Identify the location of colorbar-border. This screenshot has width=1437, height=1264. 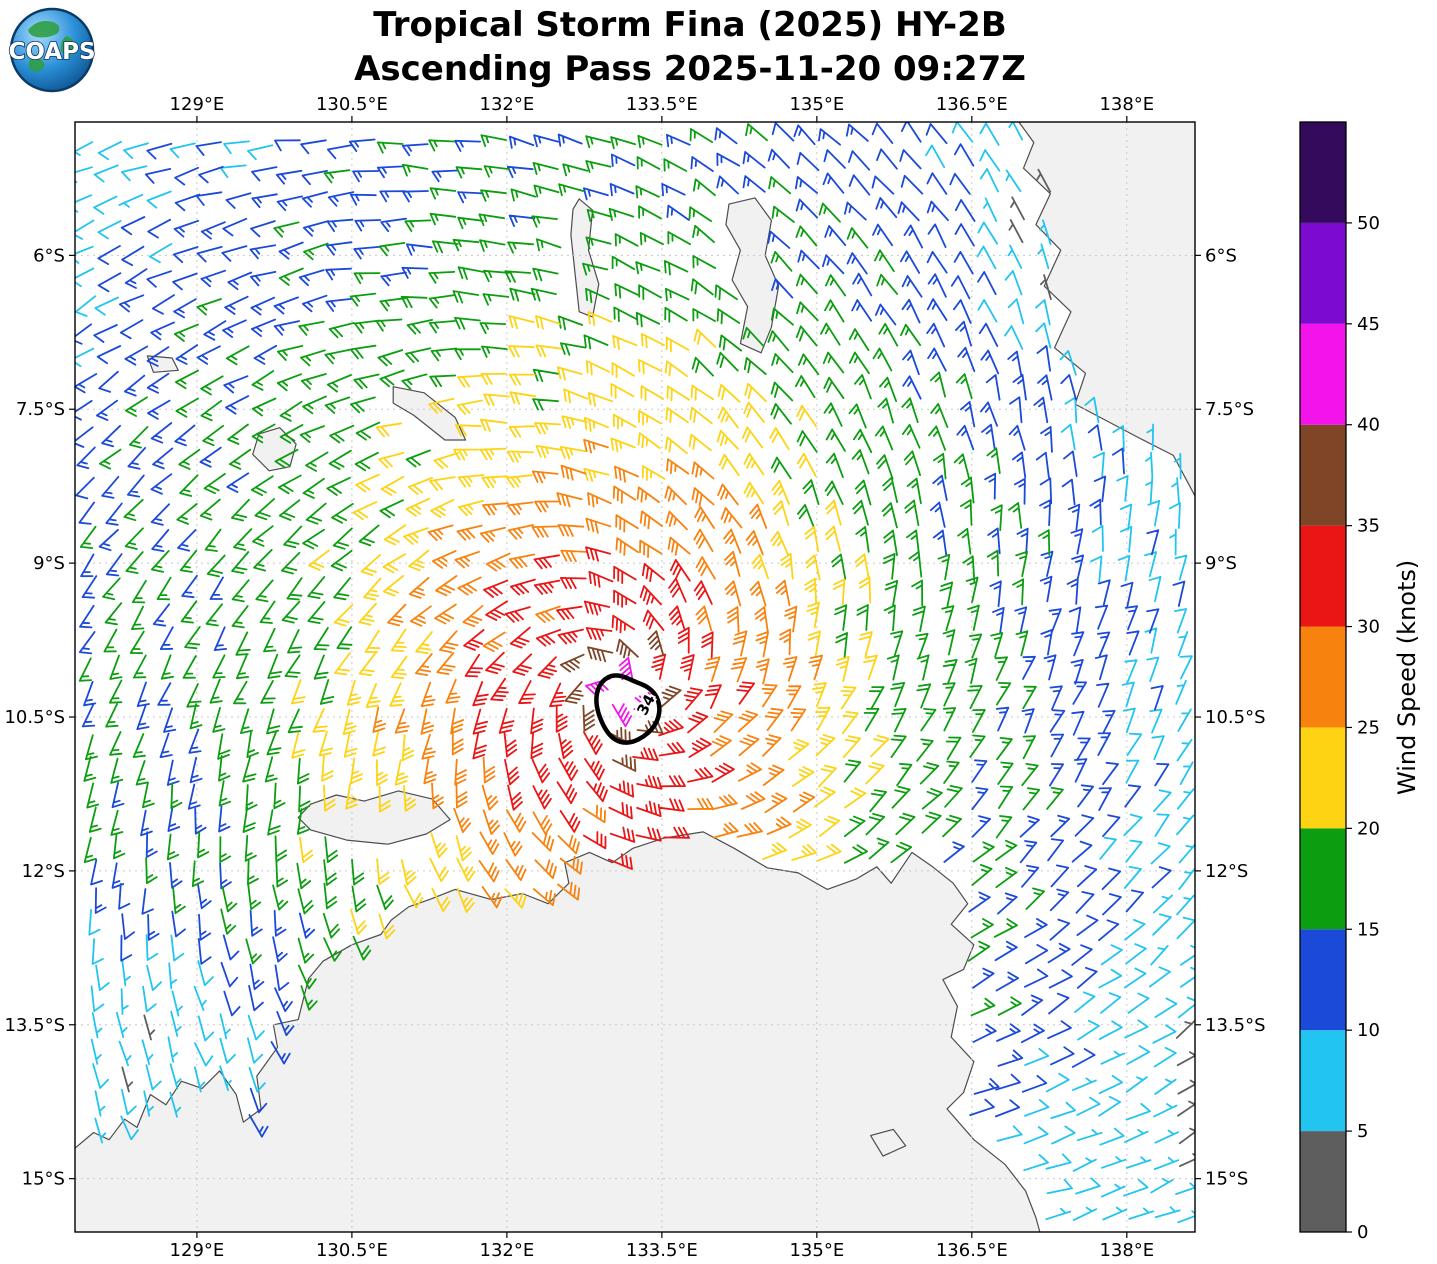
(1323, 677).